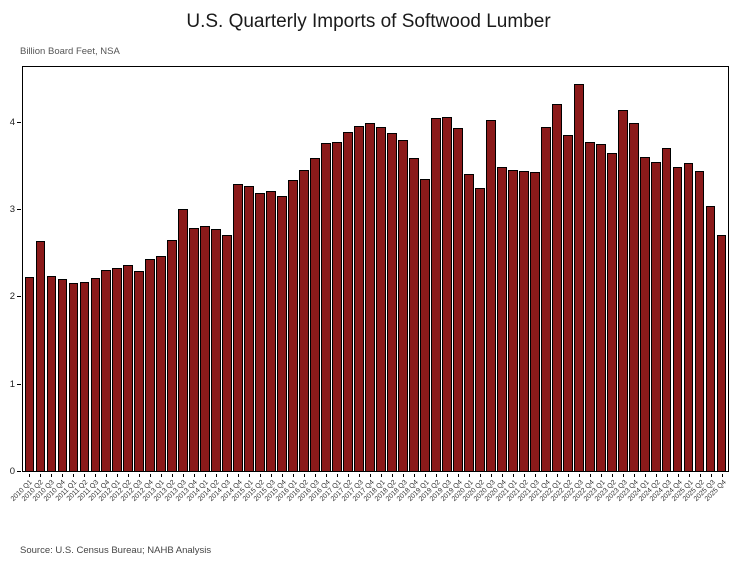 This screenshot has height=568, width=737. Describe the element at coordinates (578, 277) in the screenshot. I see `bar-2022-Q3` at that location.